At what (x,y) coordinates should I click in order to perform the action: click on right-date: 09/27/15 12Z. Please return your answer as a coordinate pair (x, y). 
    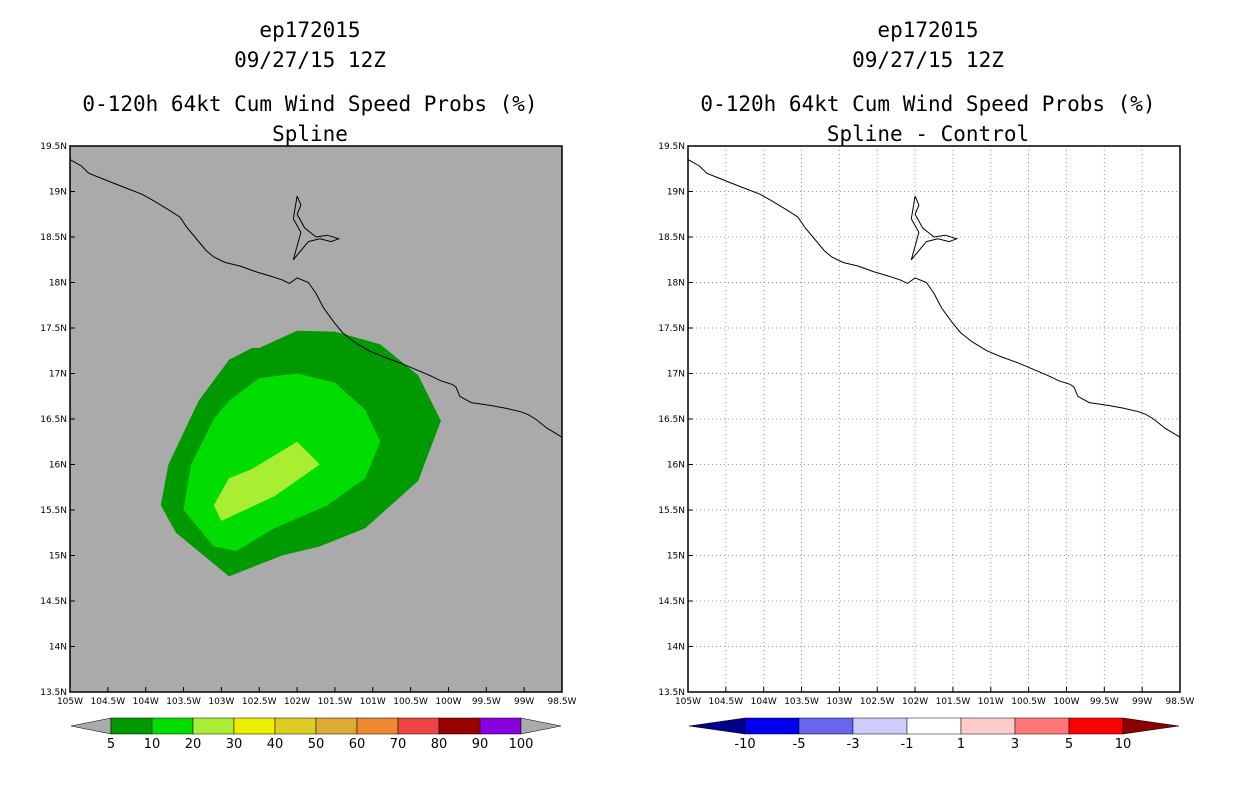
    Looking at the image, I should click on (928, 60).